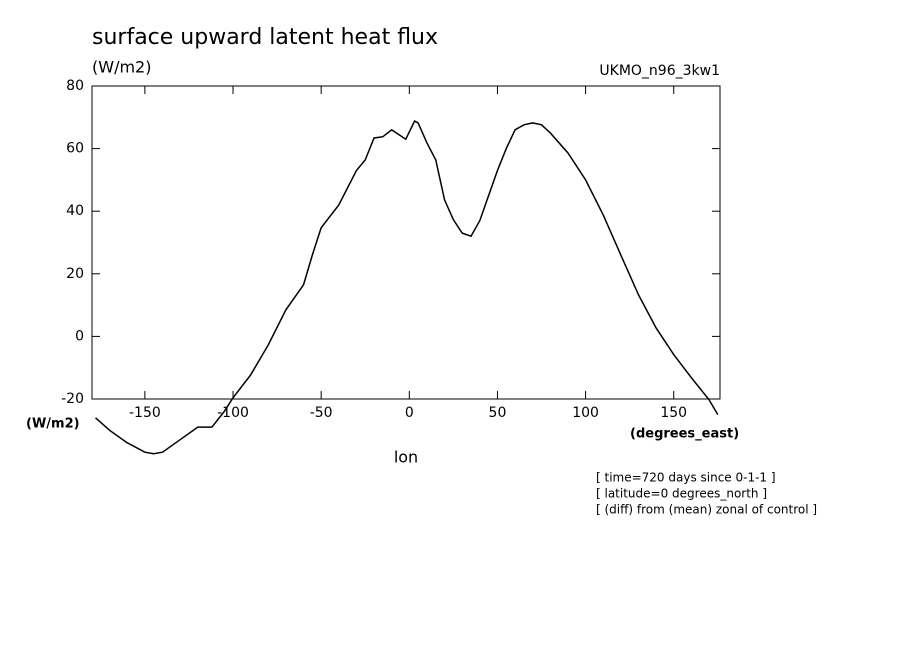 The width and height of the screenshot is (904, 654). What do you see at coordinates (75, 274) in the screenshot?
I see `y-tick-label: 20` at bounding box center [75, 274].